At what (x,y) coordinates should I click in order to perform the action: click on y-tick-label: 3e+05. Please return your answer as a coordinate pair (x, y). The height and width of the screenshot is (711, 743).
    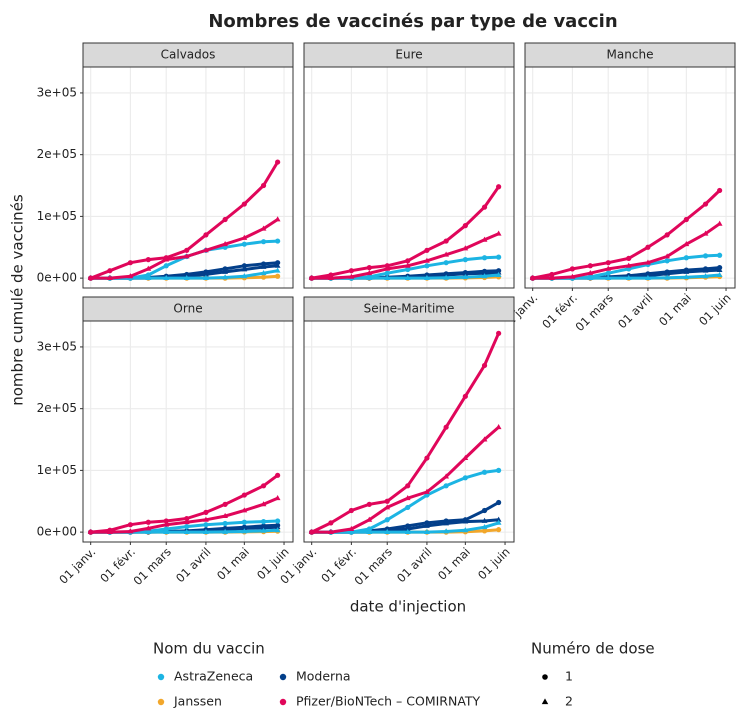
    Looking at the image, I should click on (57, 92).